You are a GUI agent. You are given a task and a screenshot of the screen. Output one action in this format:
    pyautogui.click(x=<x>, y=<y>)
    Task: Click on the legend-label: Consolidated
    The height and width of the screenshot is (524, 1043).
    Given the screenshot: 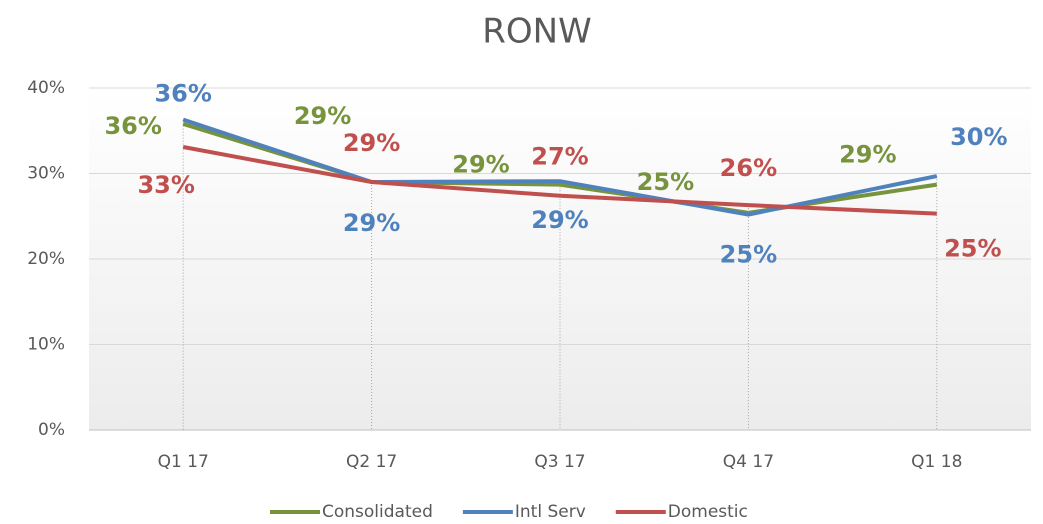 What is the action you would take?
    pyautogui.click(x=377, y=512)
    